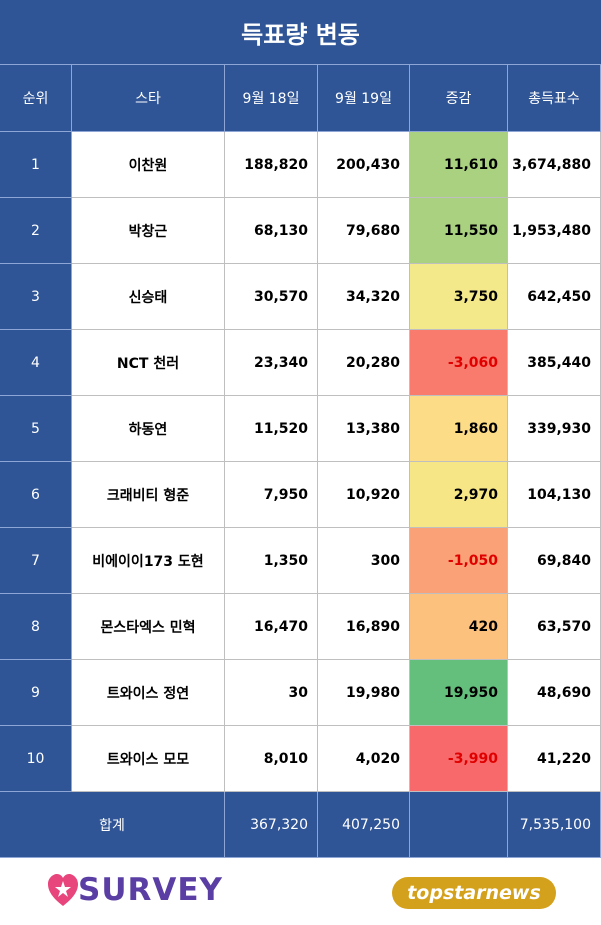 This screenshot has height=925, width=601. What do you see at coordinates (271, 98) in the screenshot?
I see `header-cell: 9월 18일` at bounding box center [271, 98].